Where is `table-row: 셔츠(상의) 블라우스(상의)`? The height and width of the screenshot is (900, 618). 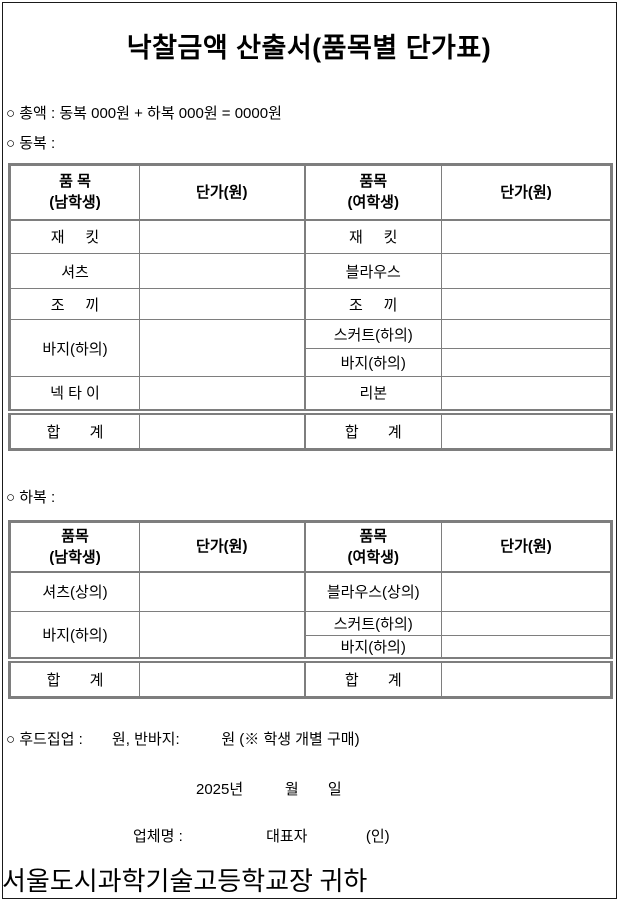
table-row: 셔츠(상의) 블라우스(상의) is located at coordinates (310, 591).